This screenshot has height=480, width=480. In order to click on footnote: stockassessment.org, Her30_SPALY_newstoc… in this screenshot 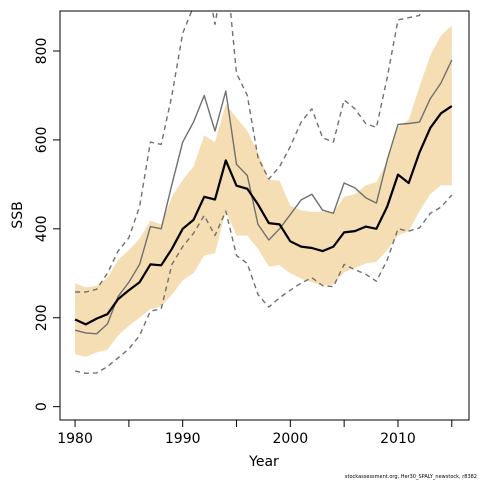, I will do `click(411, 477)`.